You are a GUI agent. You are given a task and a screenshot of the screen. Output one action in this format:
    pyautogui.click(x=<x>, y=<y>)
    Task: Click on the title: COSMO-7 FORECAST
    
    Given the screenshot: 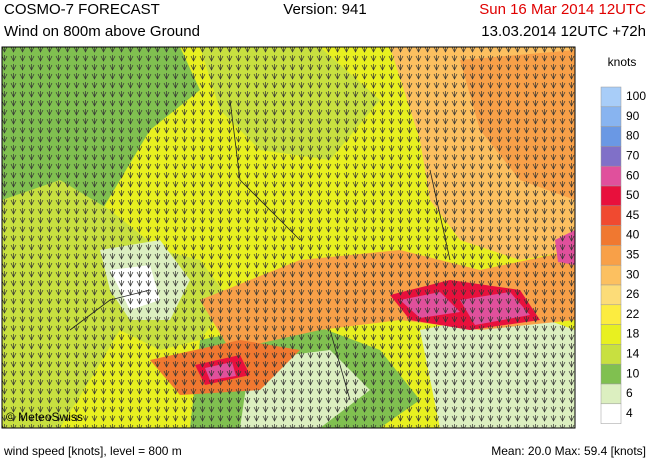 What is the action you would take?
    pyautogui.click(x=82, y=9)
    